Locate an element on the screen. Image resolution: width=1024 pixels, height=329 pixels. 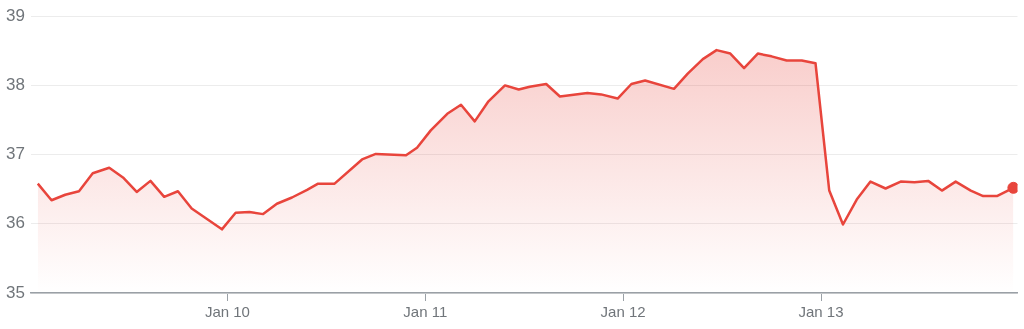
y-tick-label: 37 is located at coordinates (15, 154).